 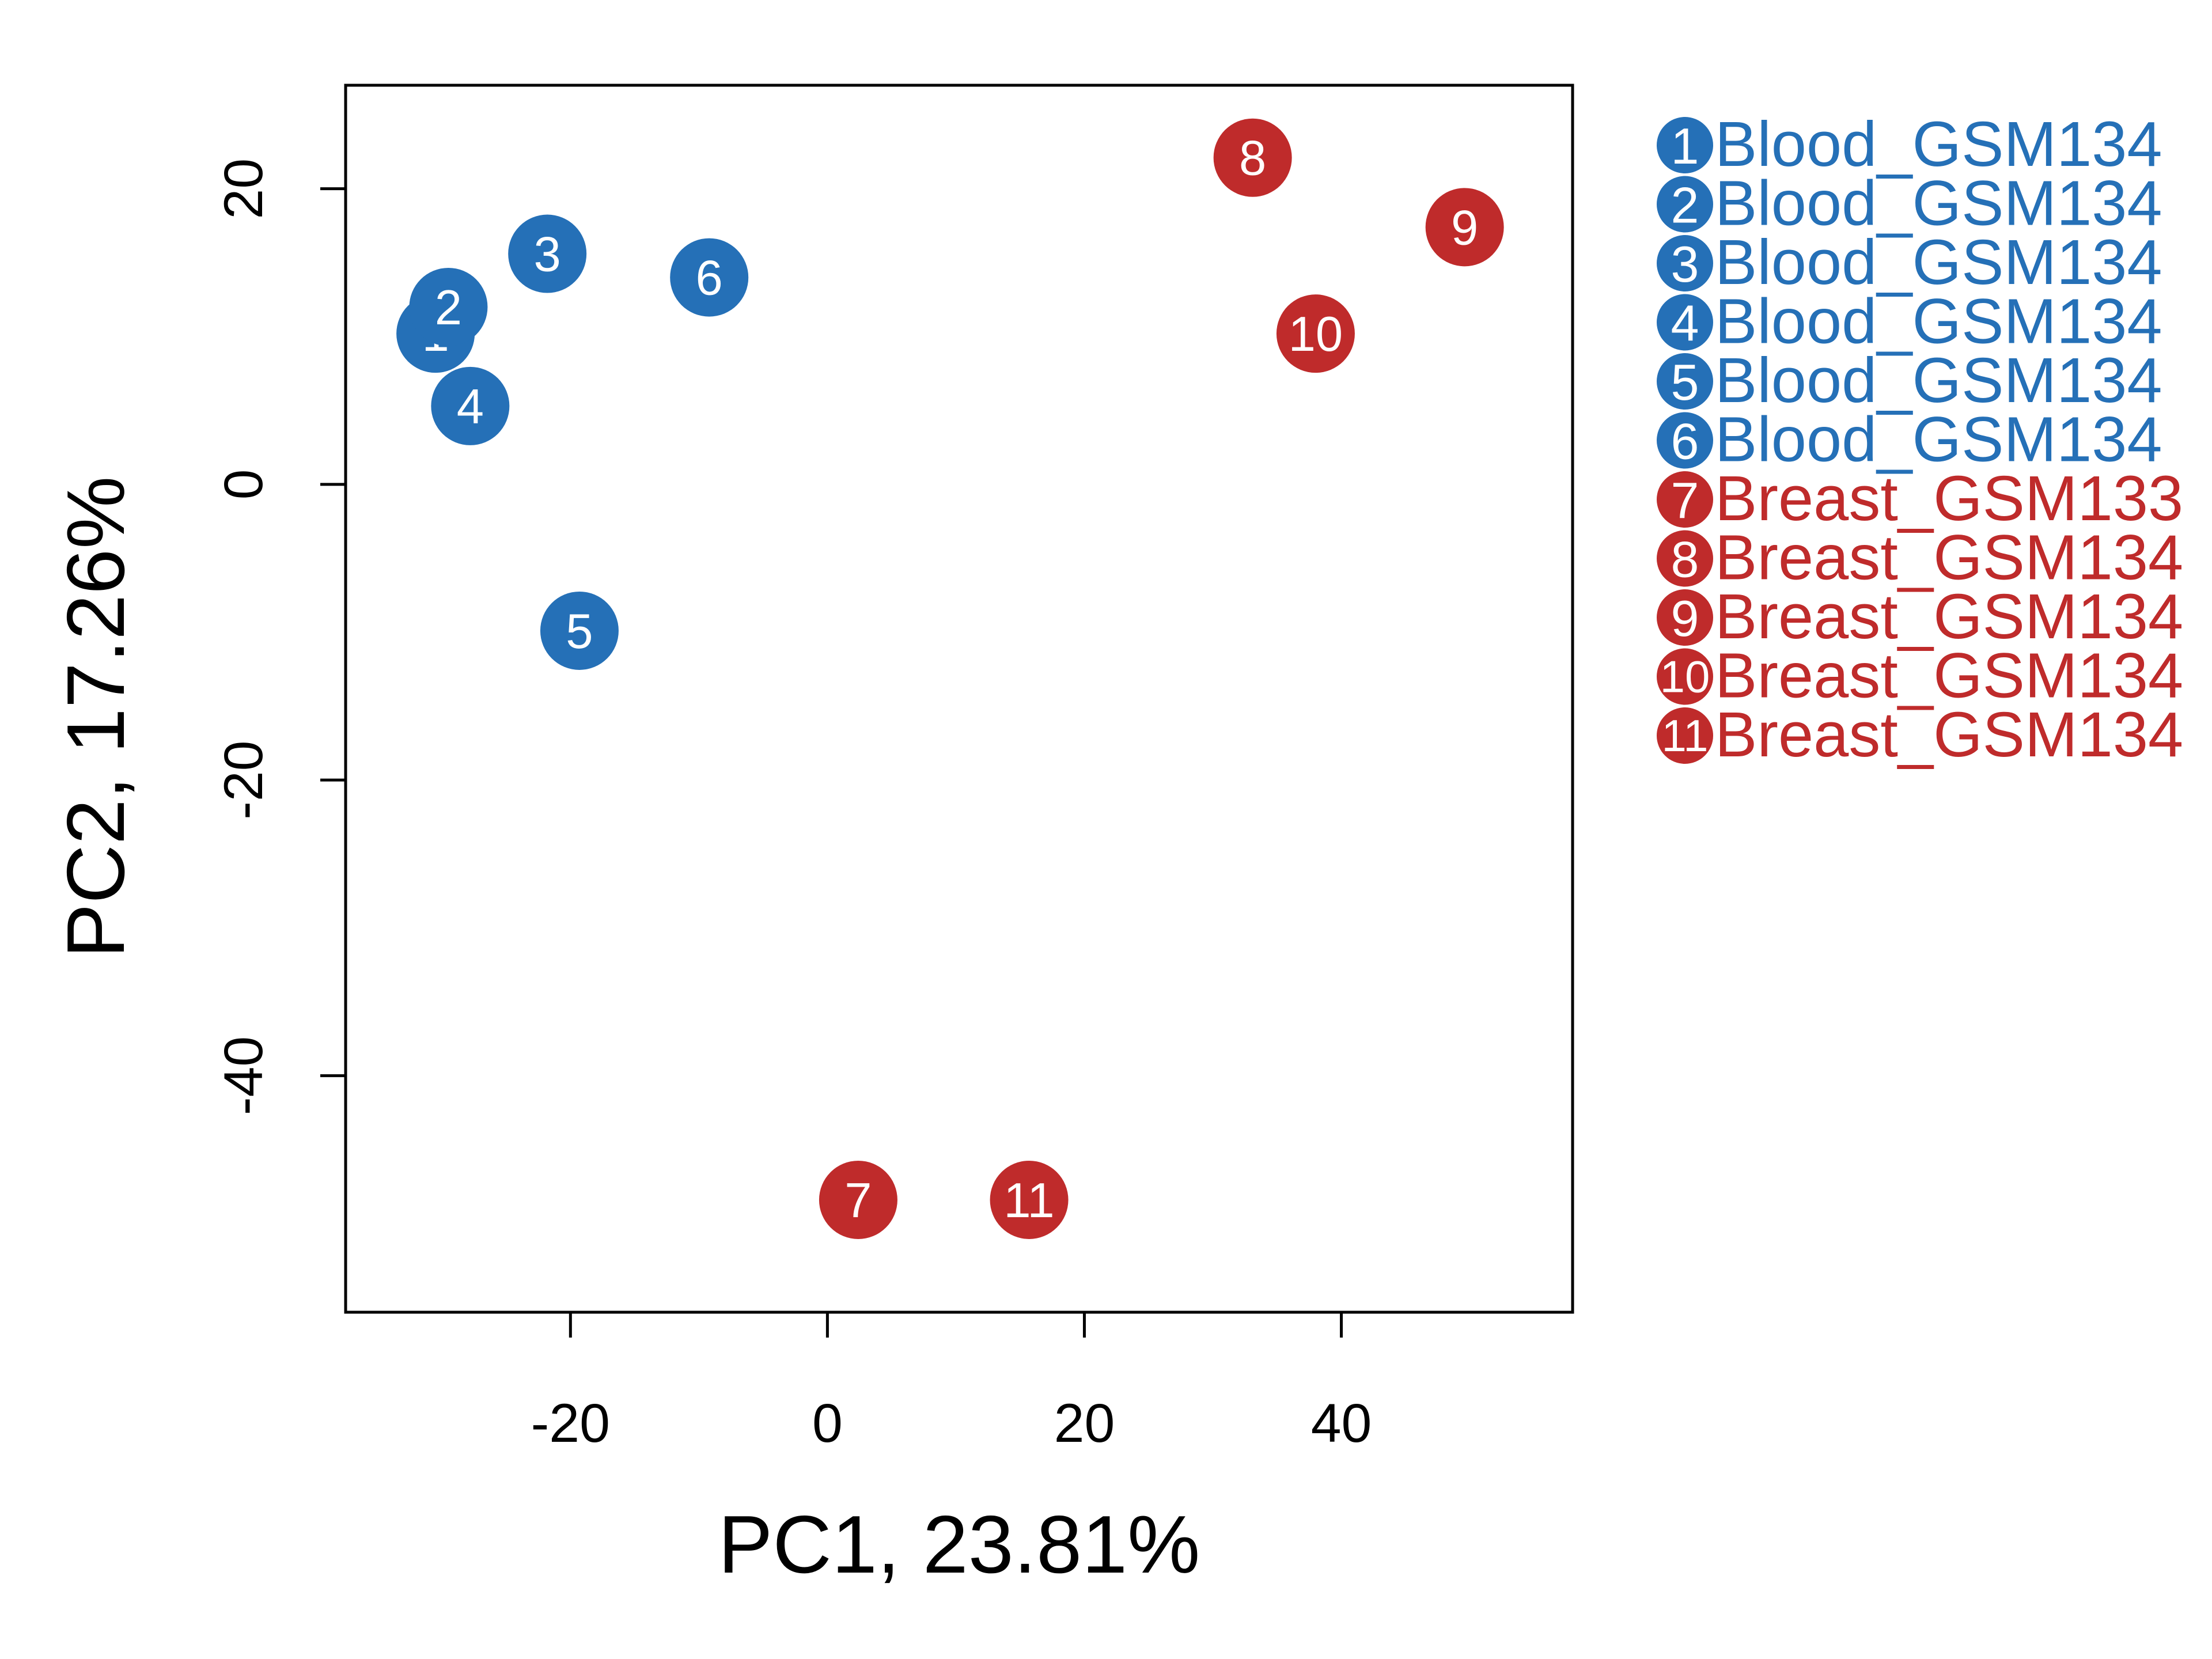 I want to click on legend-number: 5, so click(x=1685, y=382).